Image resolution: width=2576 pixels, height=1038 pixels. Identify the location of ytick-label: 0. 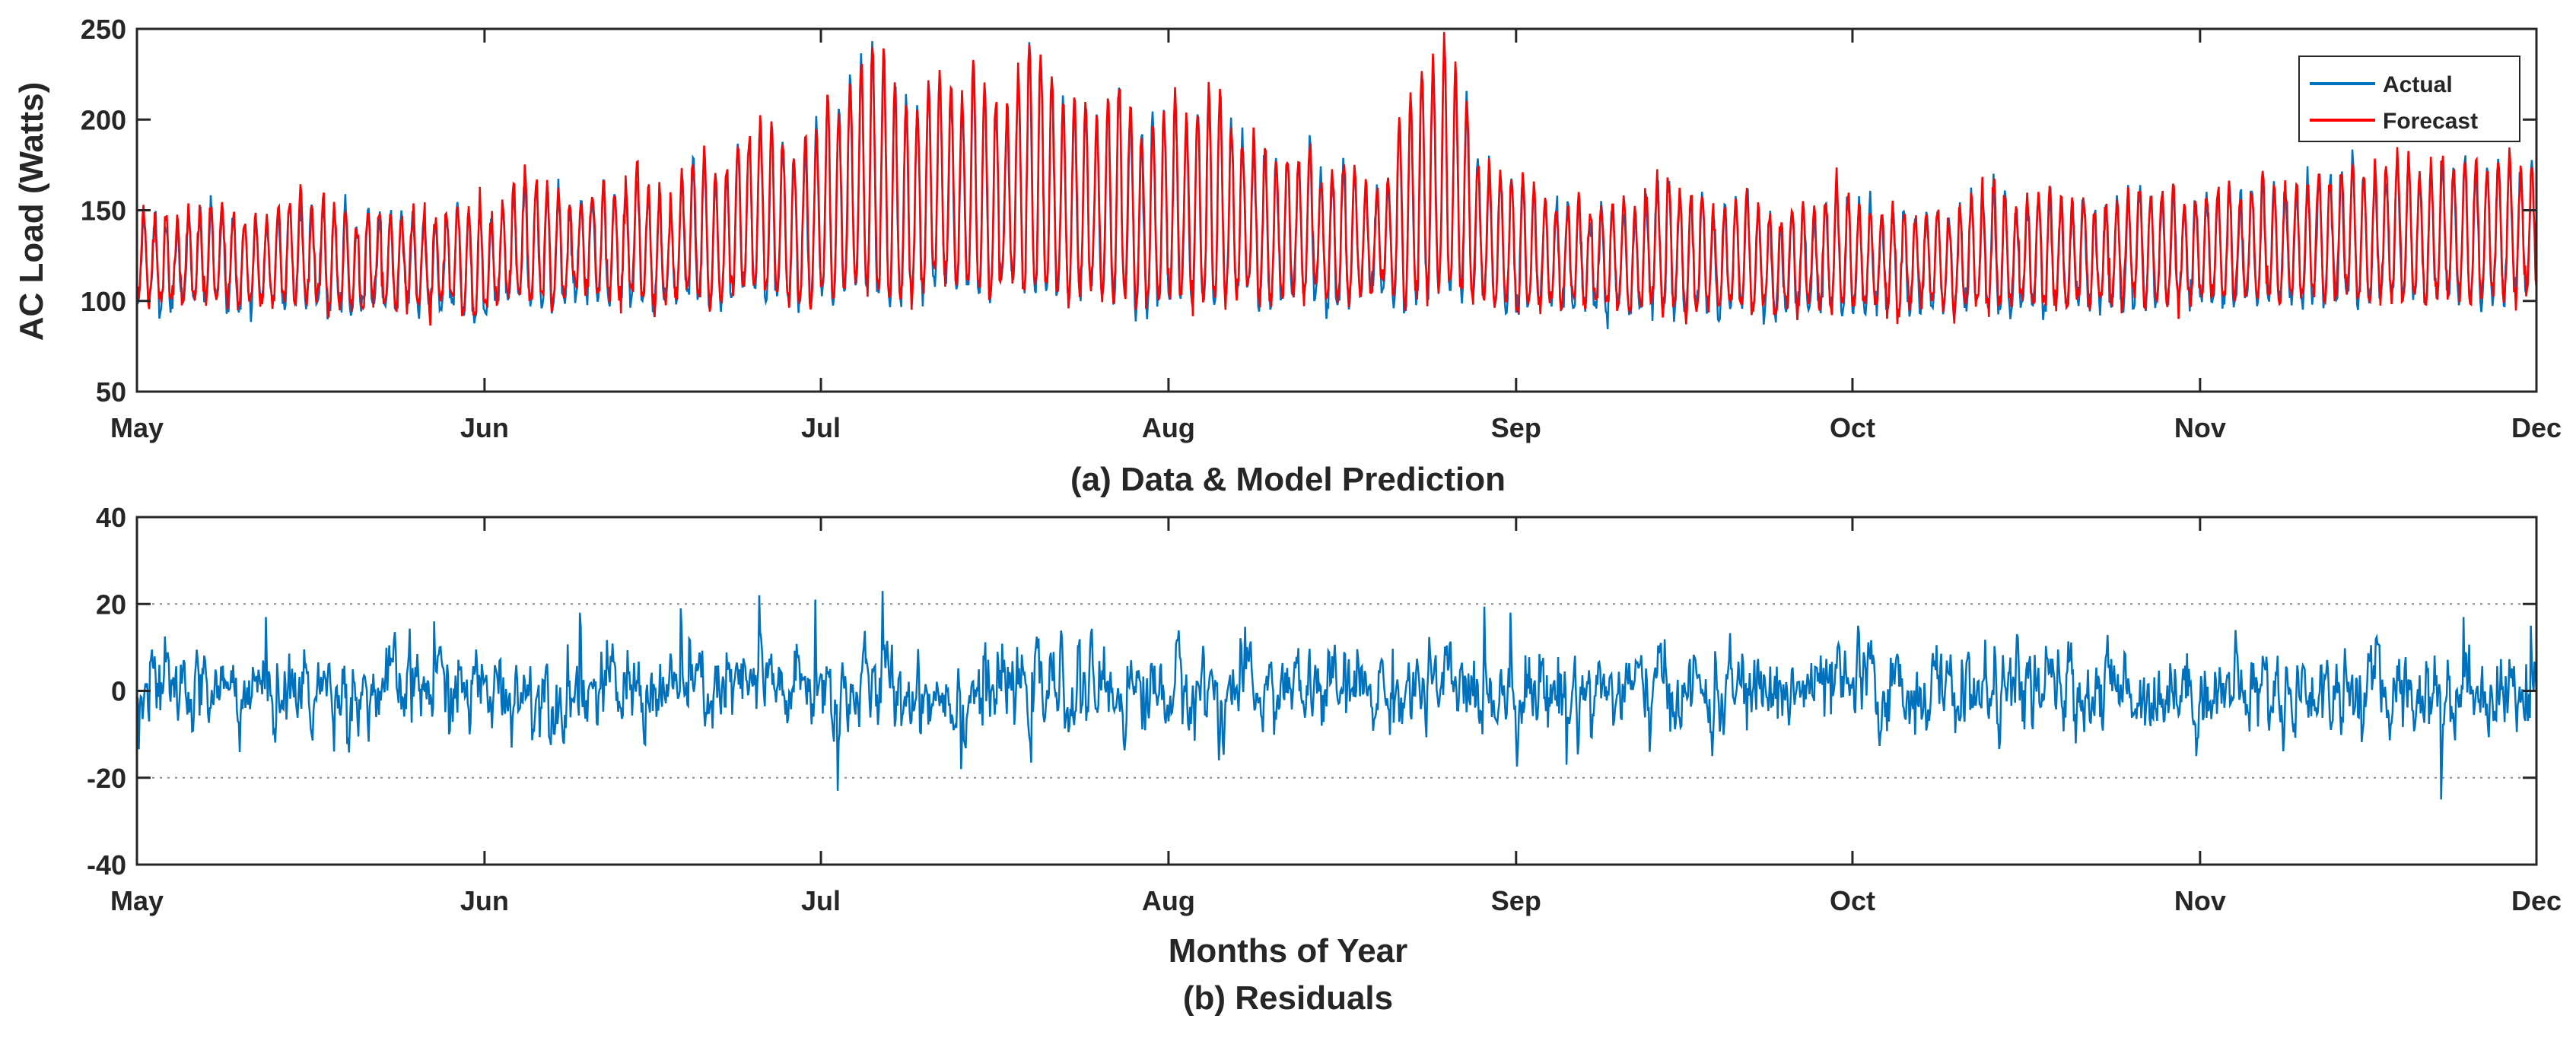
(118, 691).